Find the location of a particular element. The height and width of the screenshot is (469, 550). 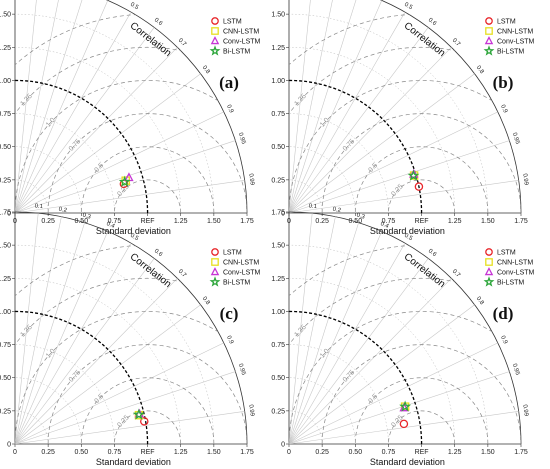

y-tick-label: 1.00 is located at coordinates (278, 312).